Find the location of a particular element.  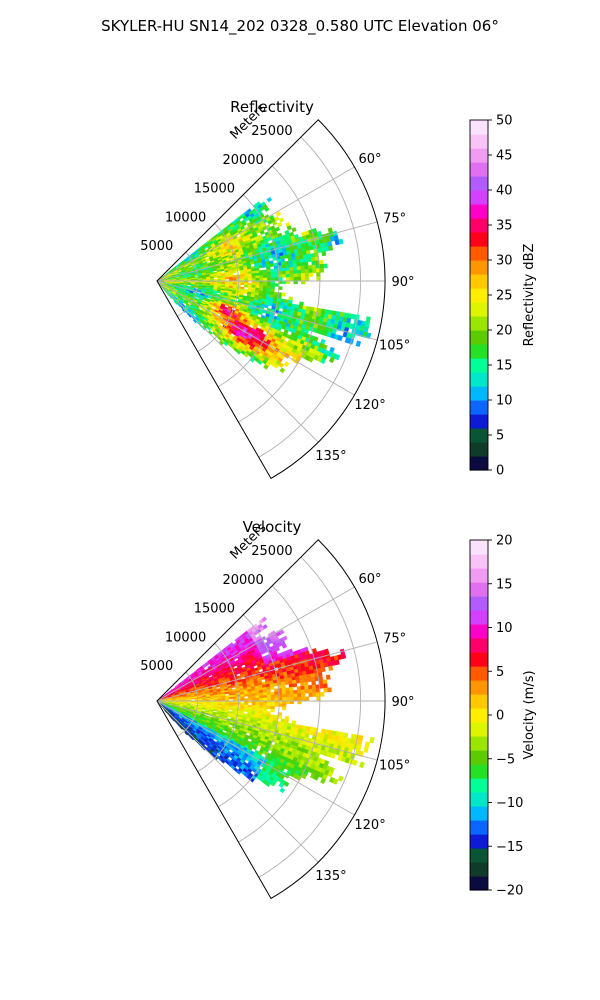

reflectivity-title: Reflectivity is located at coordinates (272, 107).